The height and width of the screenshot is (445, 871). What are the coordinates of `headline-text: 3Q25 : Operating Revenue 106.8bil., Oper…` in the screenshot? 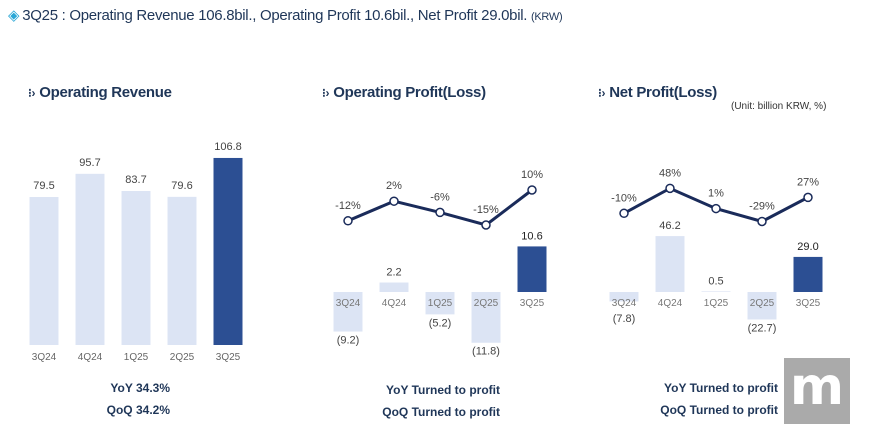 It's located at (275, 15).